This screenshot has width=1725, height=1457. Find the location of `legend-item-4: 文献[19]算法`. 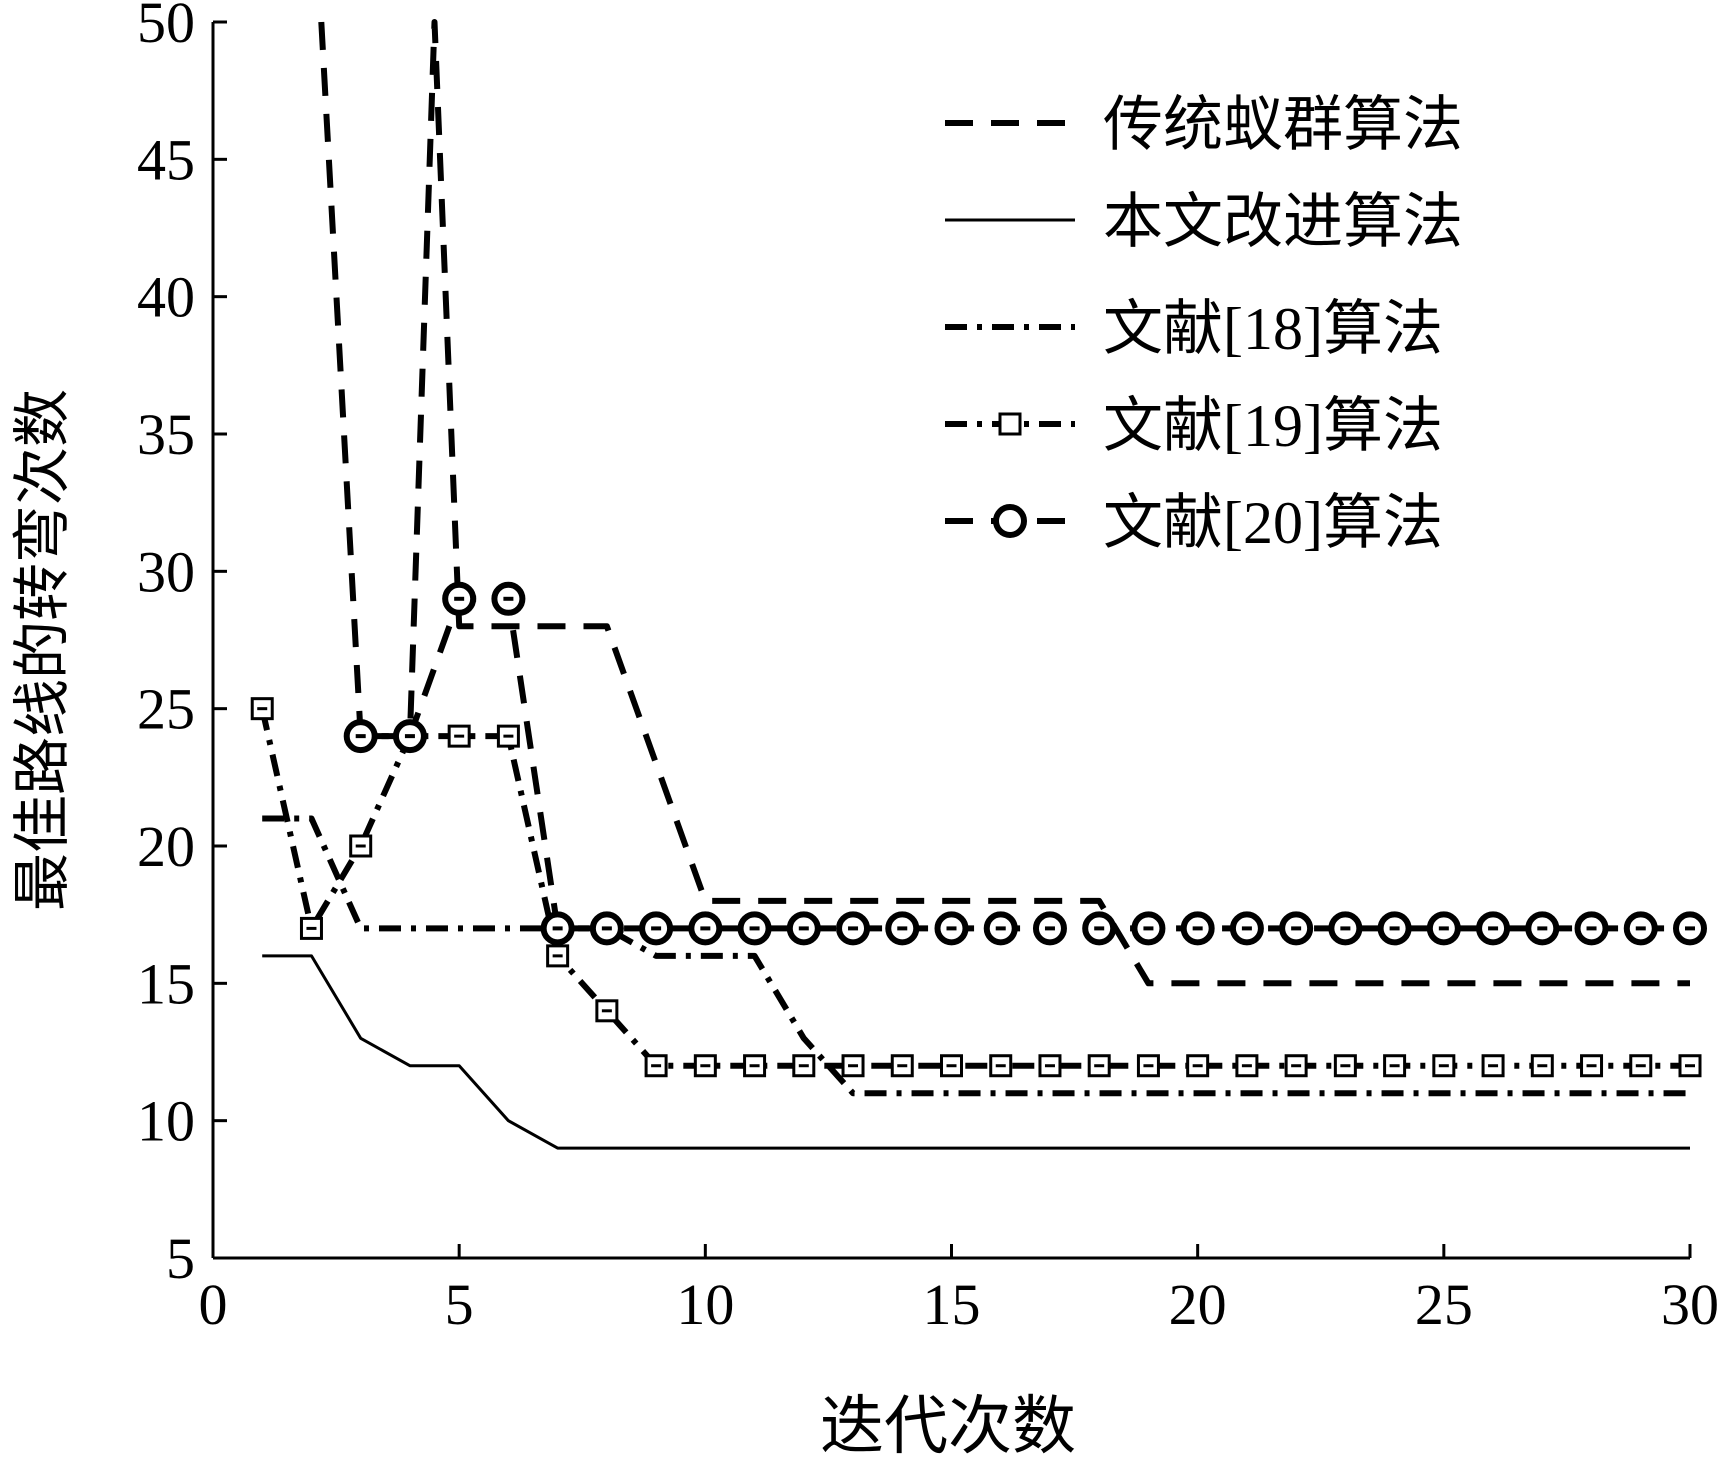

legend-item-4: 文献[19]算法 is located at coordinates (1194, 426).